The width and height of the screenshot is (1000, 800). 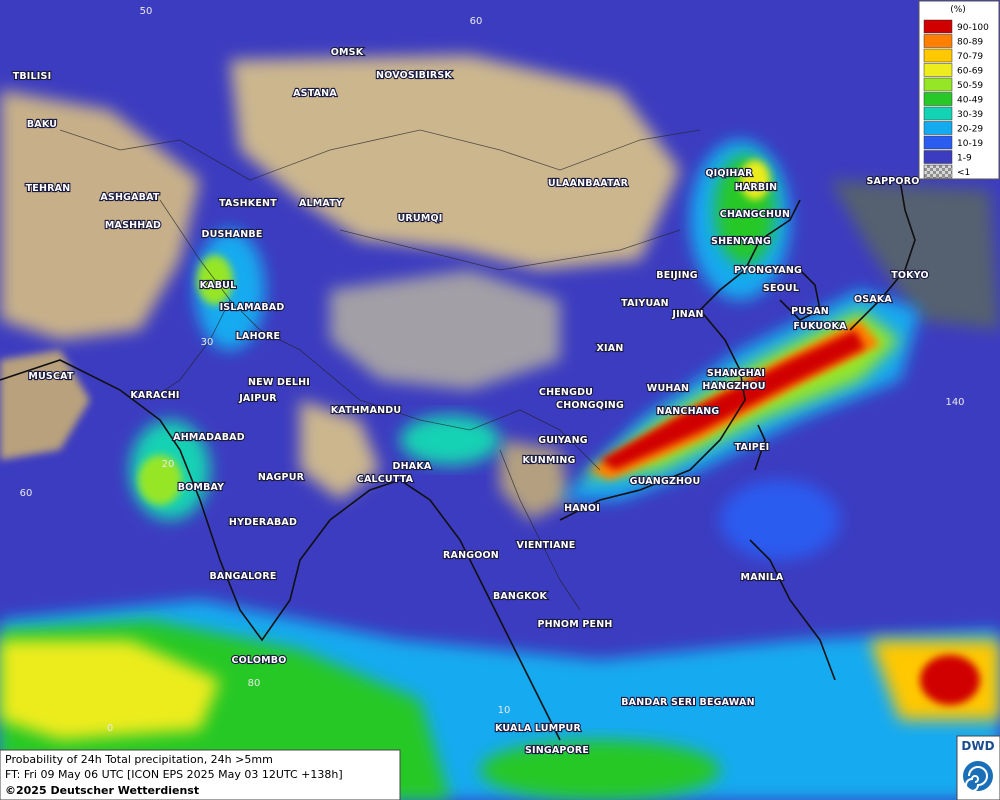 What do you see at coordinates (201, 487) in the screenshot?
I see `city-label: BOMBAY` at bounding box center [201, 487].